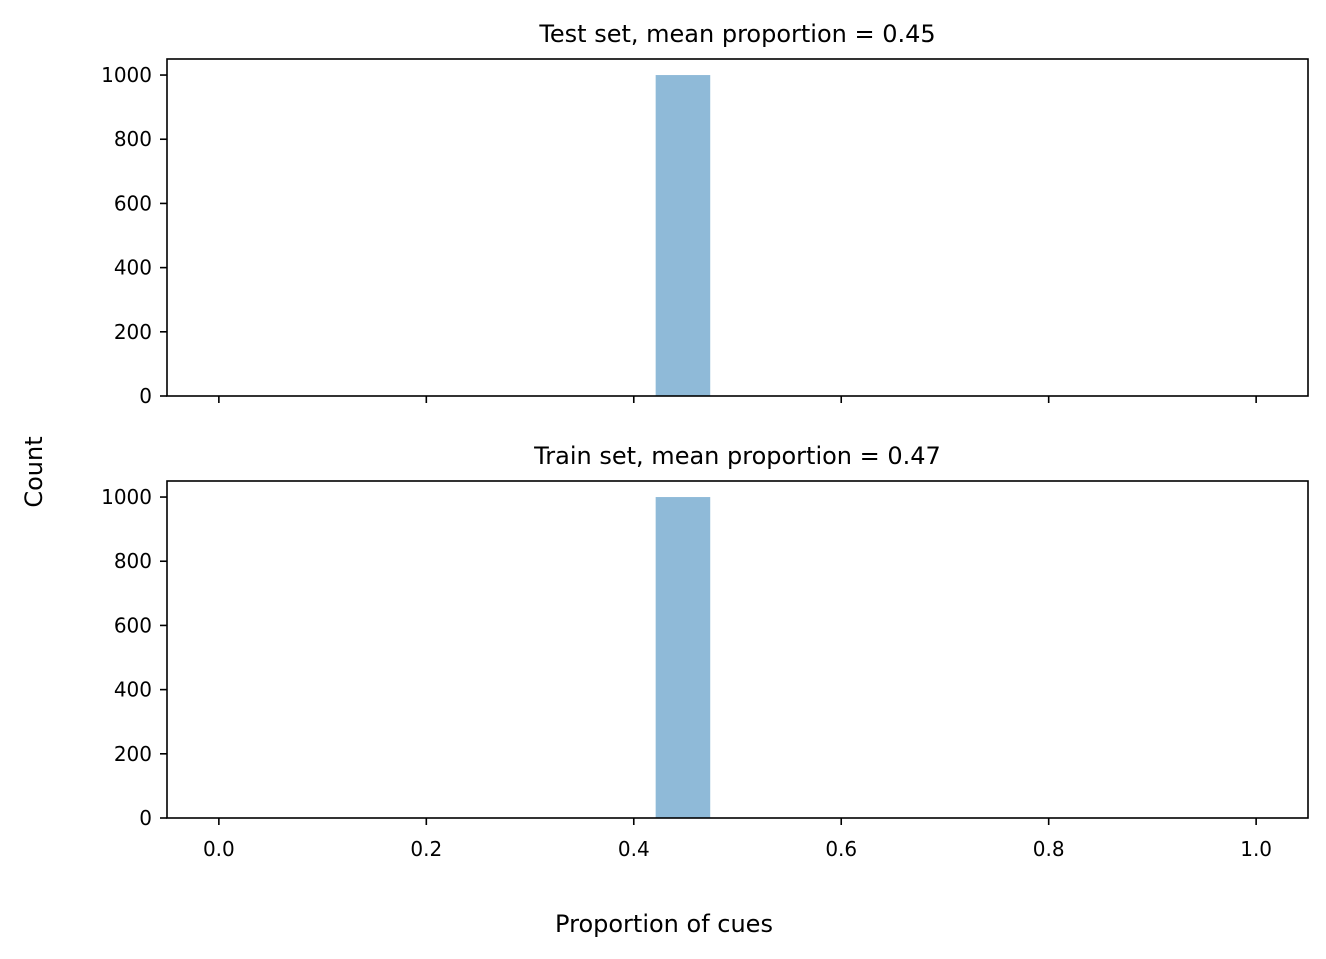 The image size is (1326, 959). I want to click on x-tick-label: 1.0, so click(1256, 849).